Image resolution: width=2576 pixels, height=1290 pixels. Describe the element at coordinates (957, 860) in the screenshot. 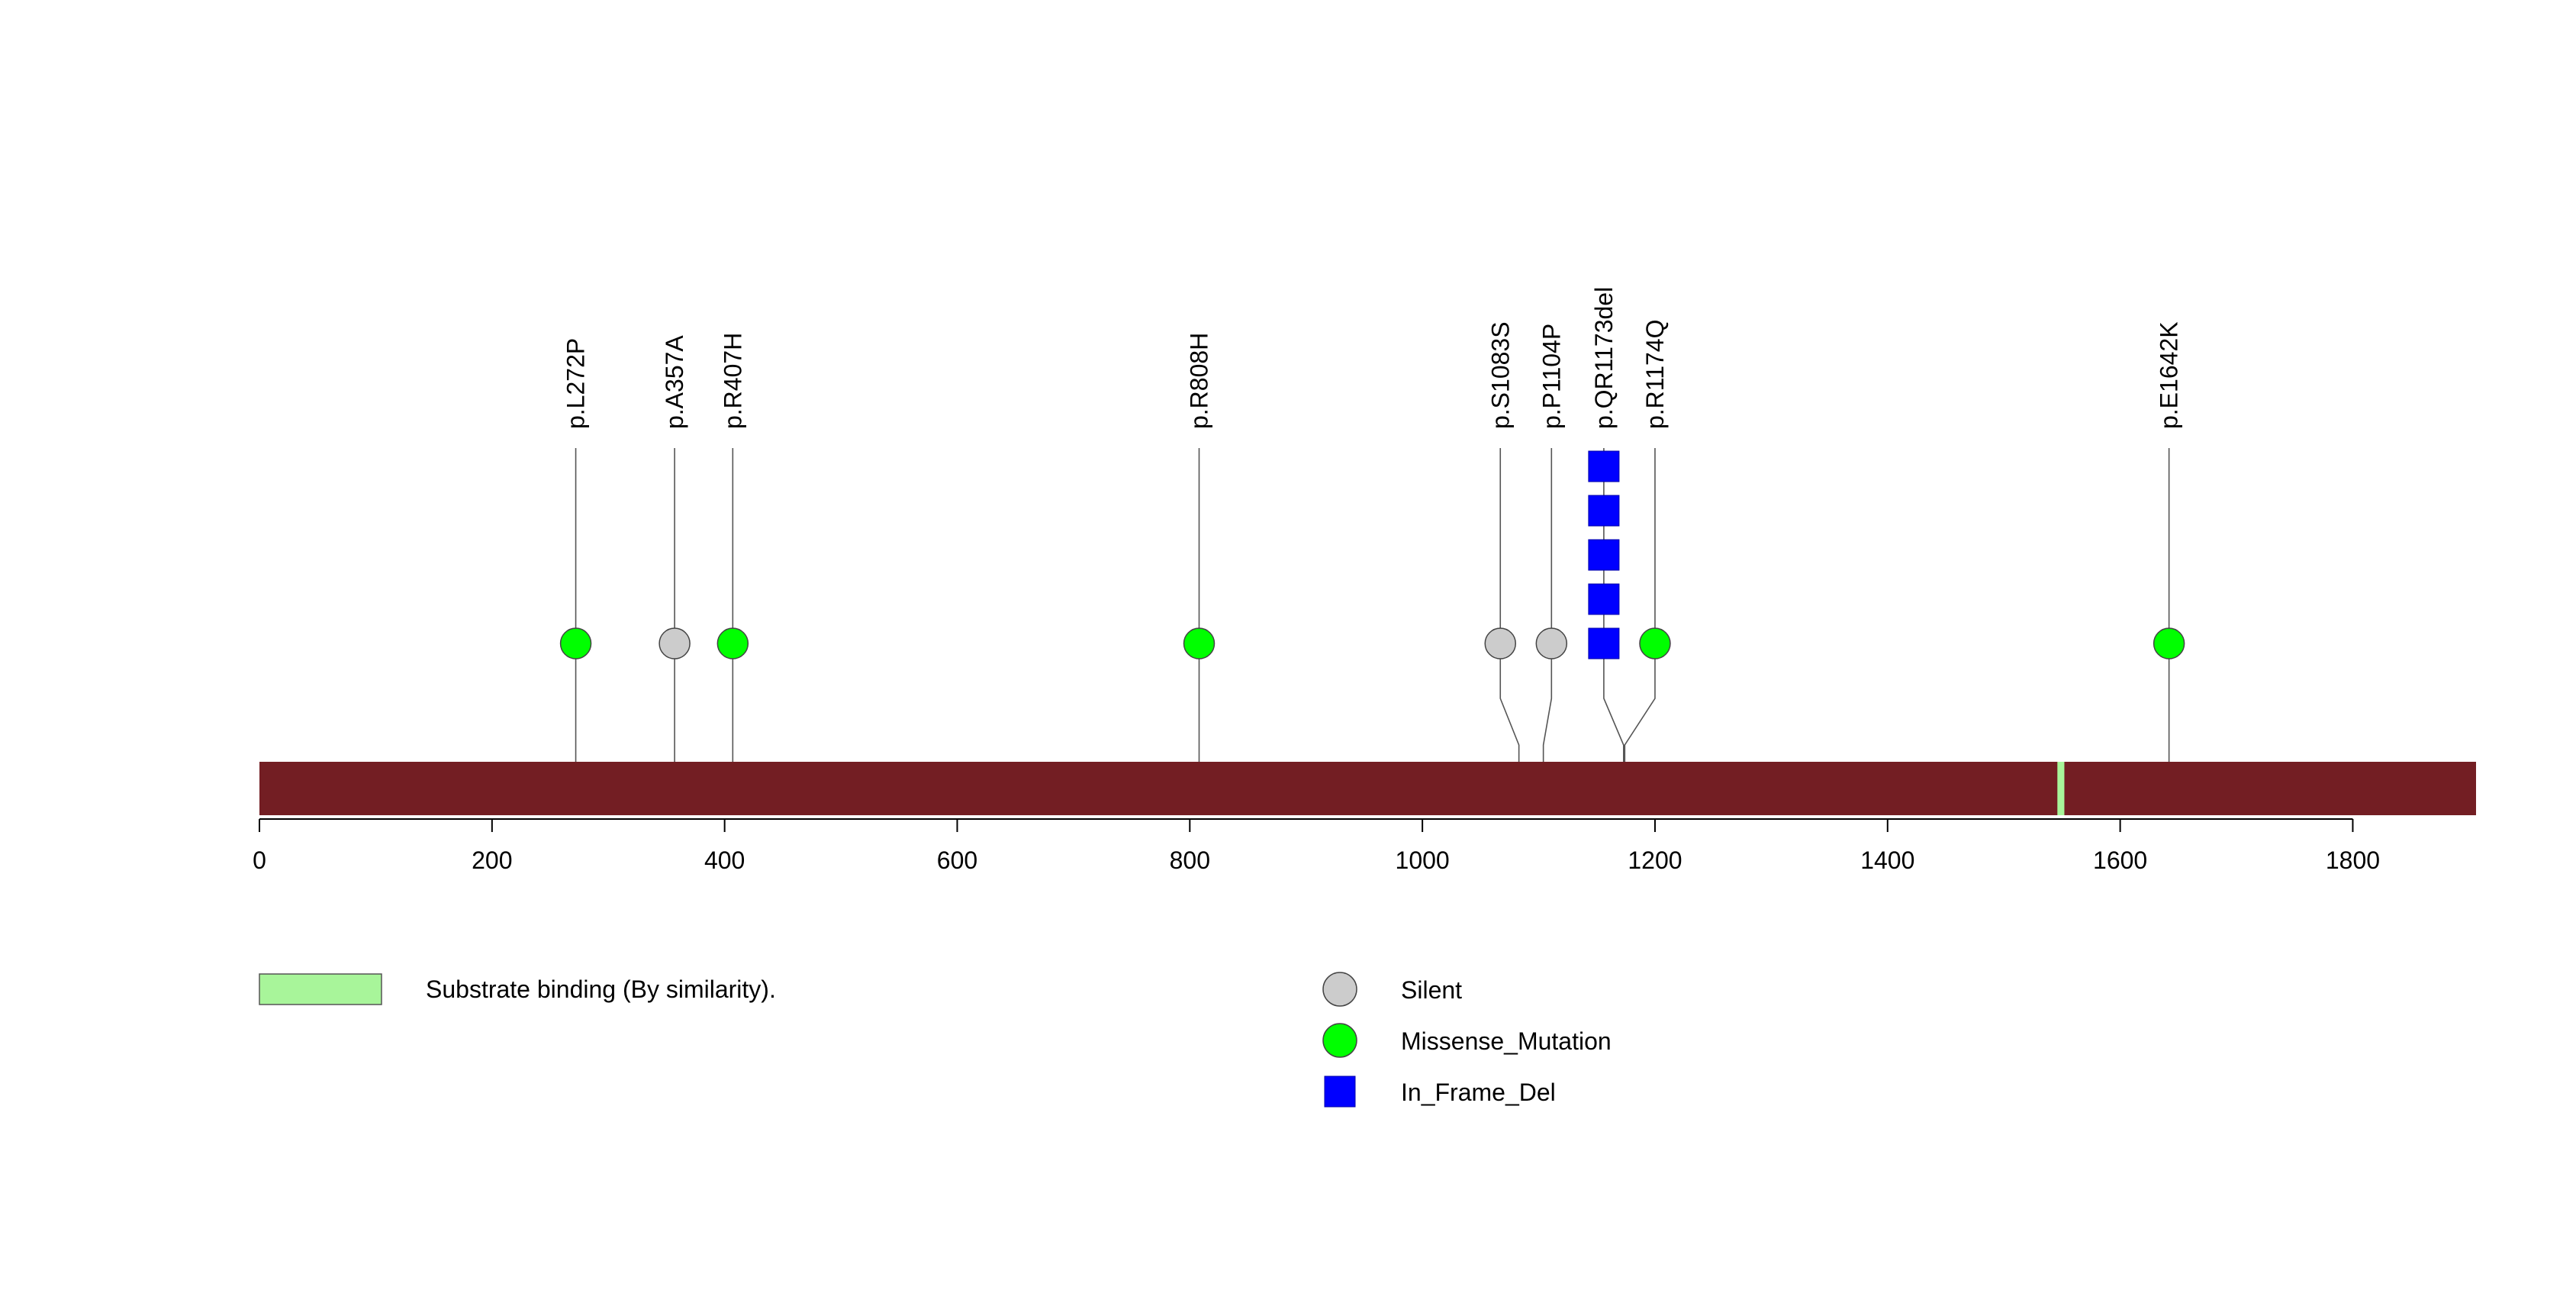

I see `x-tick-label-3: 600` at that location.